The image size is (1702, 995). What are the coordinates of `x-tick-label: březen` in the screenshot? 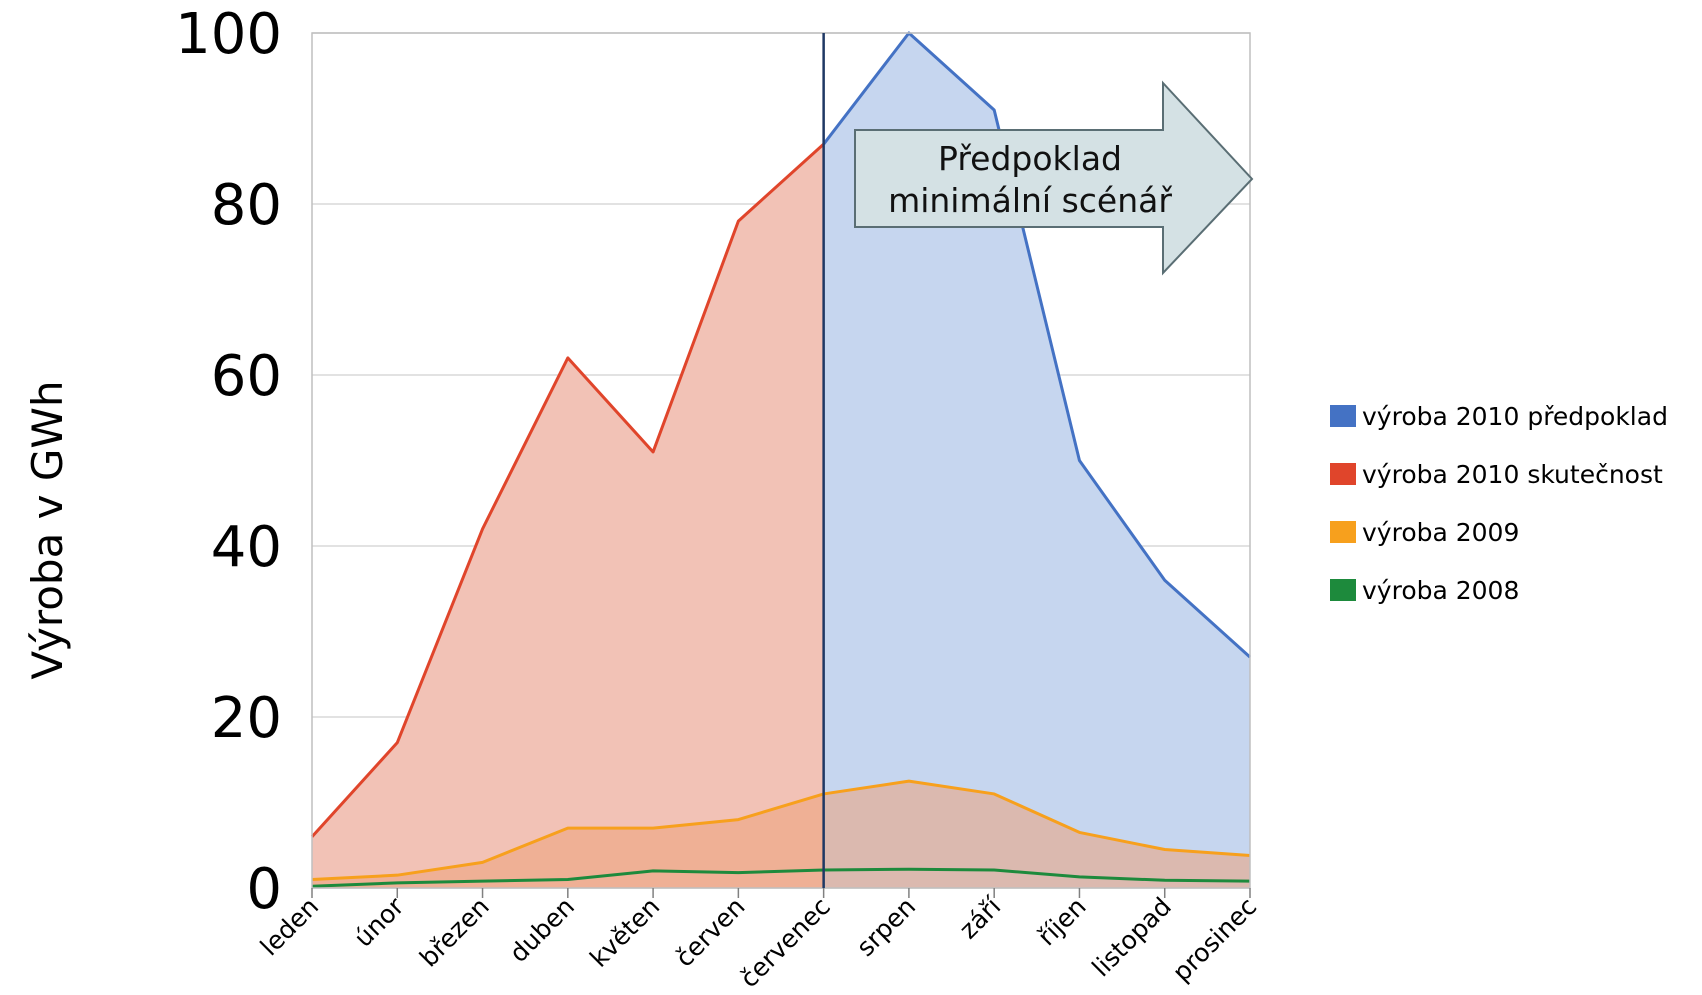 It's located at (454, 932).